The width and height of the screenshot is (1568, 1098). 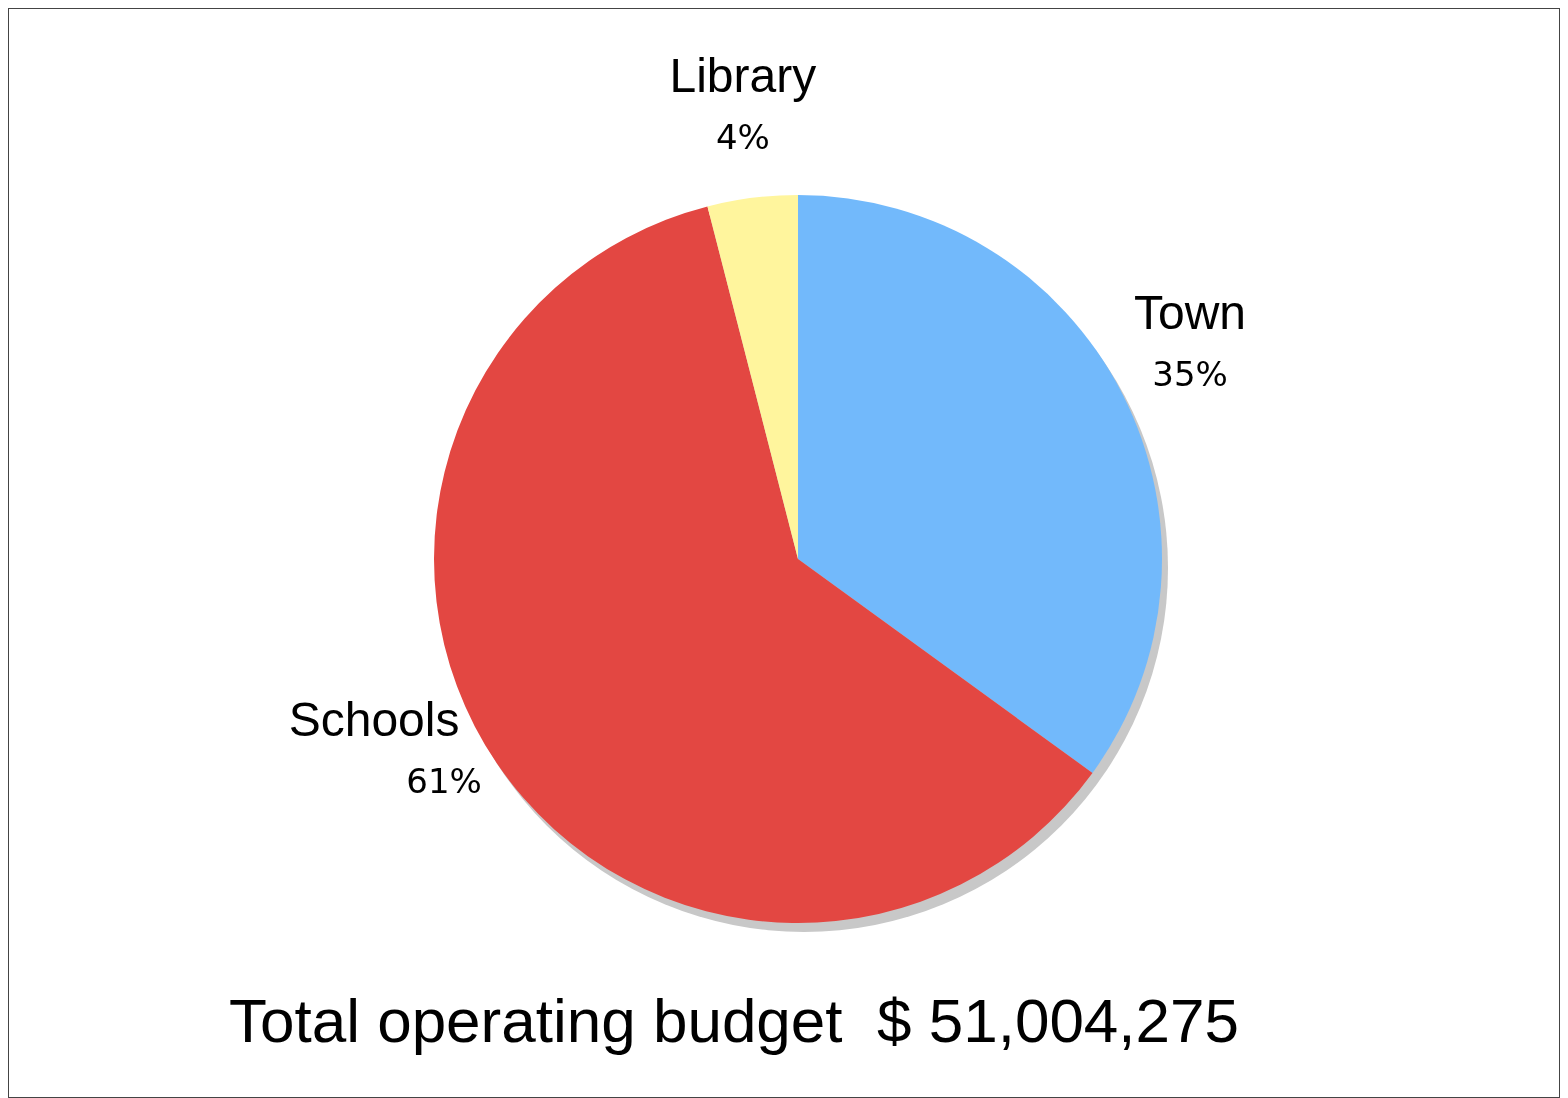 What do you see at coordinates (374, 720) in the screenshot?
I see `slice-label: Schools` at bounding box center [374, 720].